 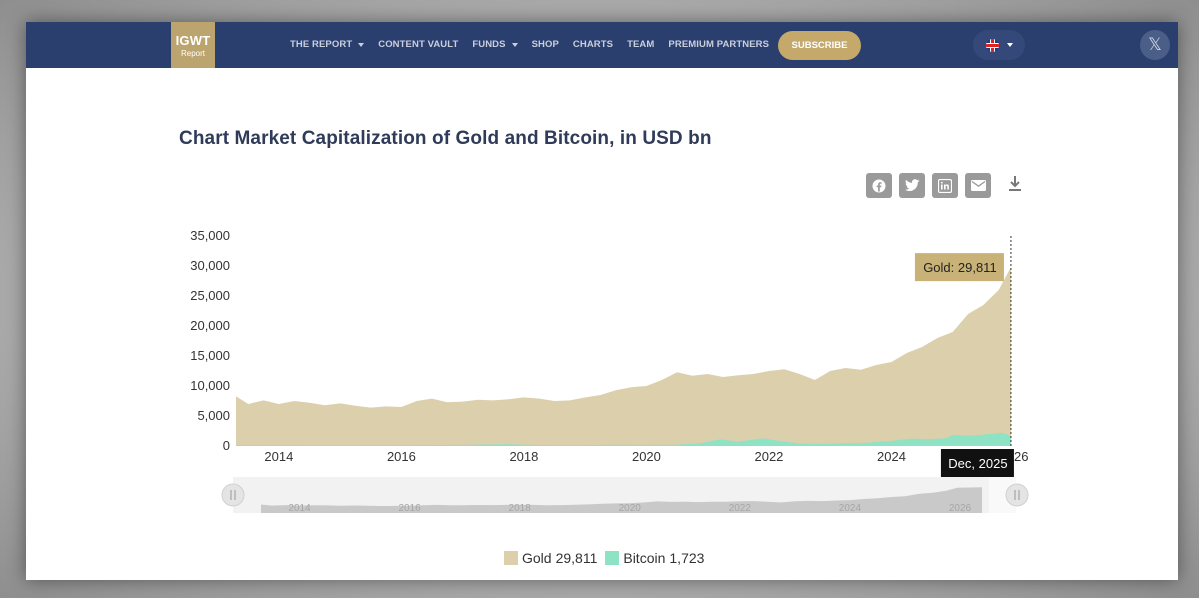 I want to click on x-tick-label: 2022, so click(x=768, y=456).